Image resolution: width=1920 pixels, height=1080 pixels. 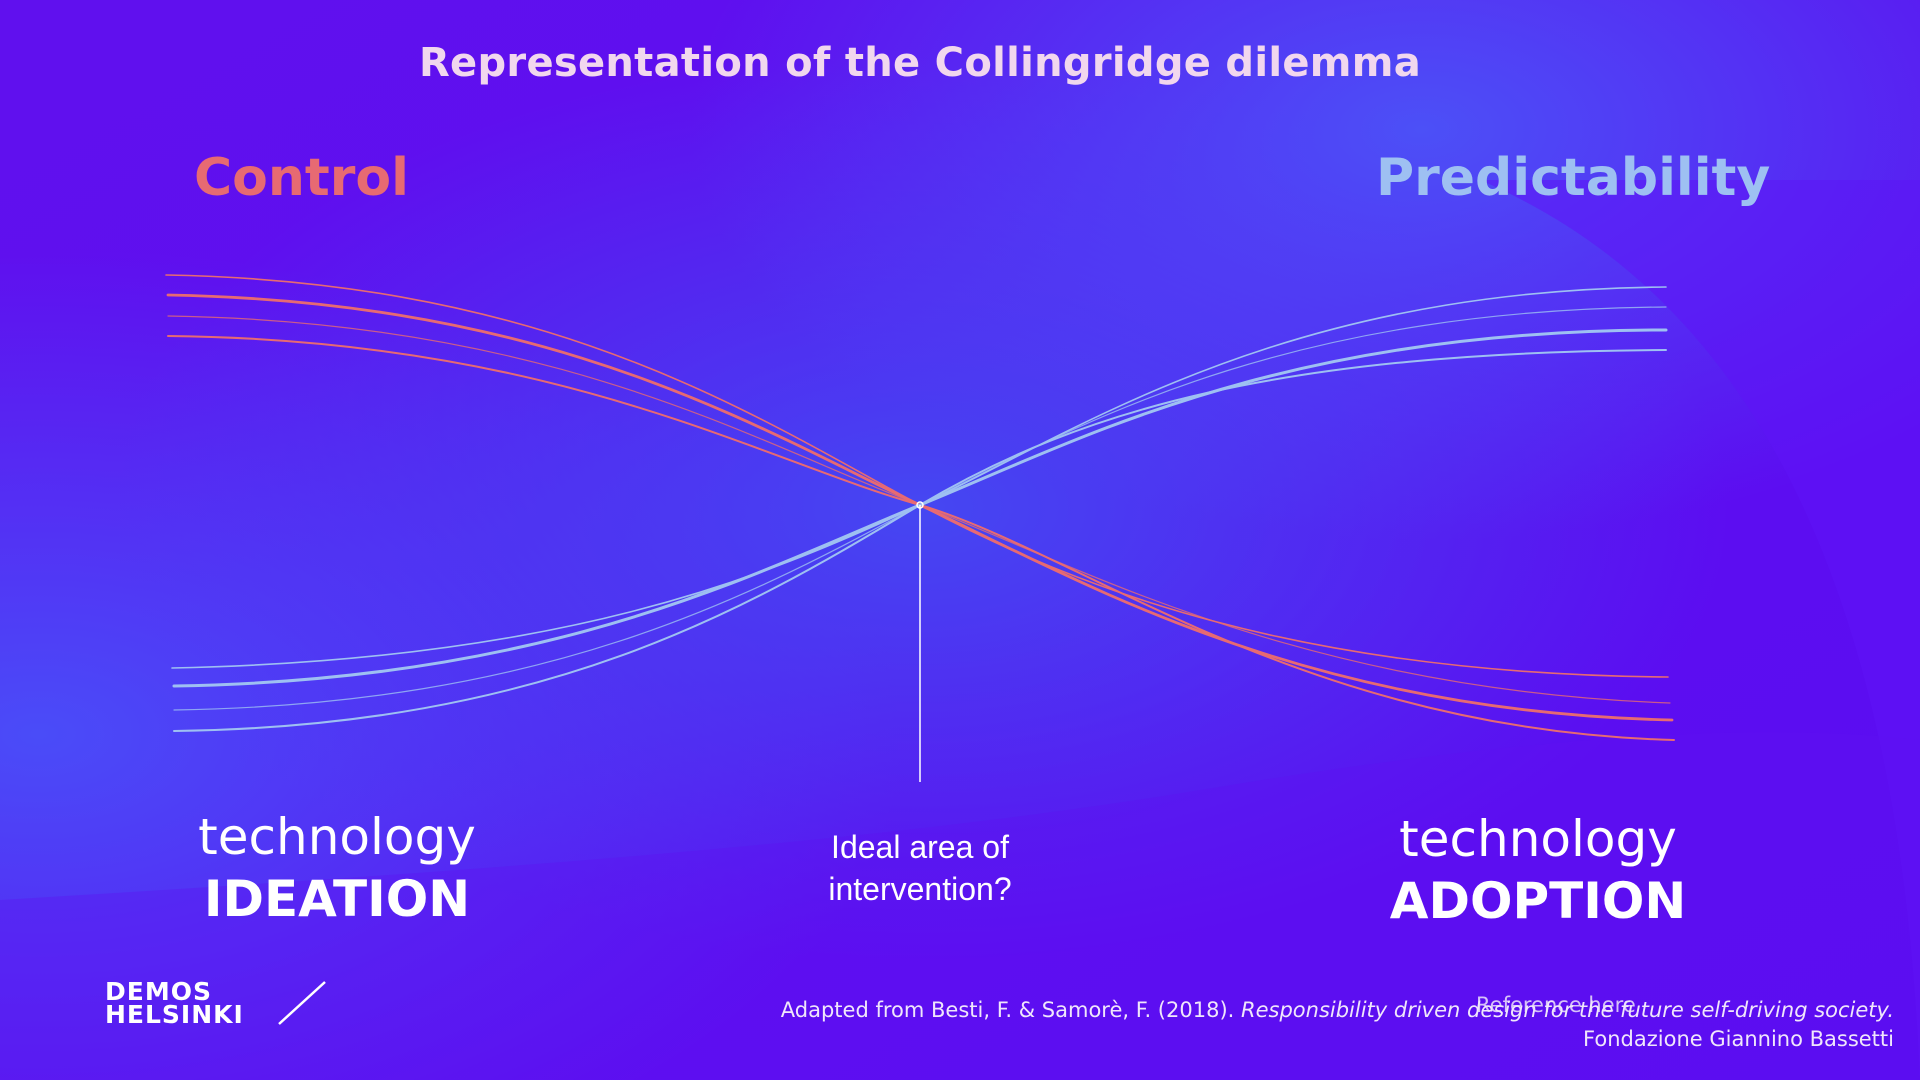 What do you see at coordinates (158, 991) in the screenshot?
I see `logo-line1: DEMOS` at bounding box center [158, 991].